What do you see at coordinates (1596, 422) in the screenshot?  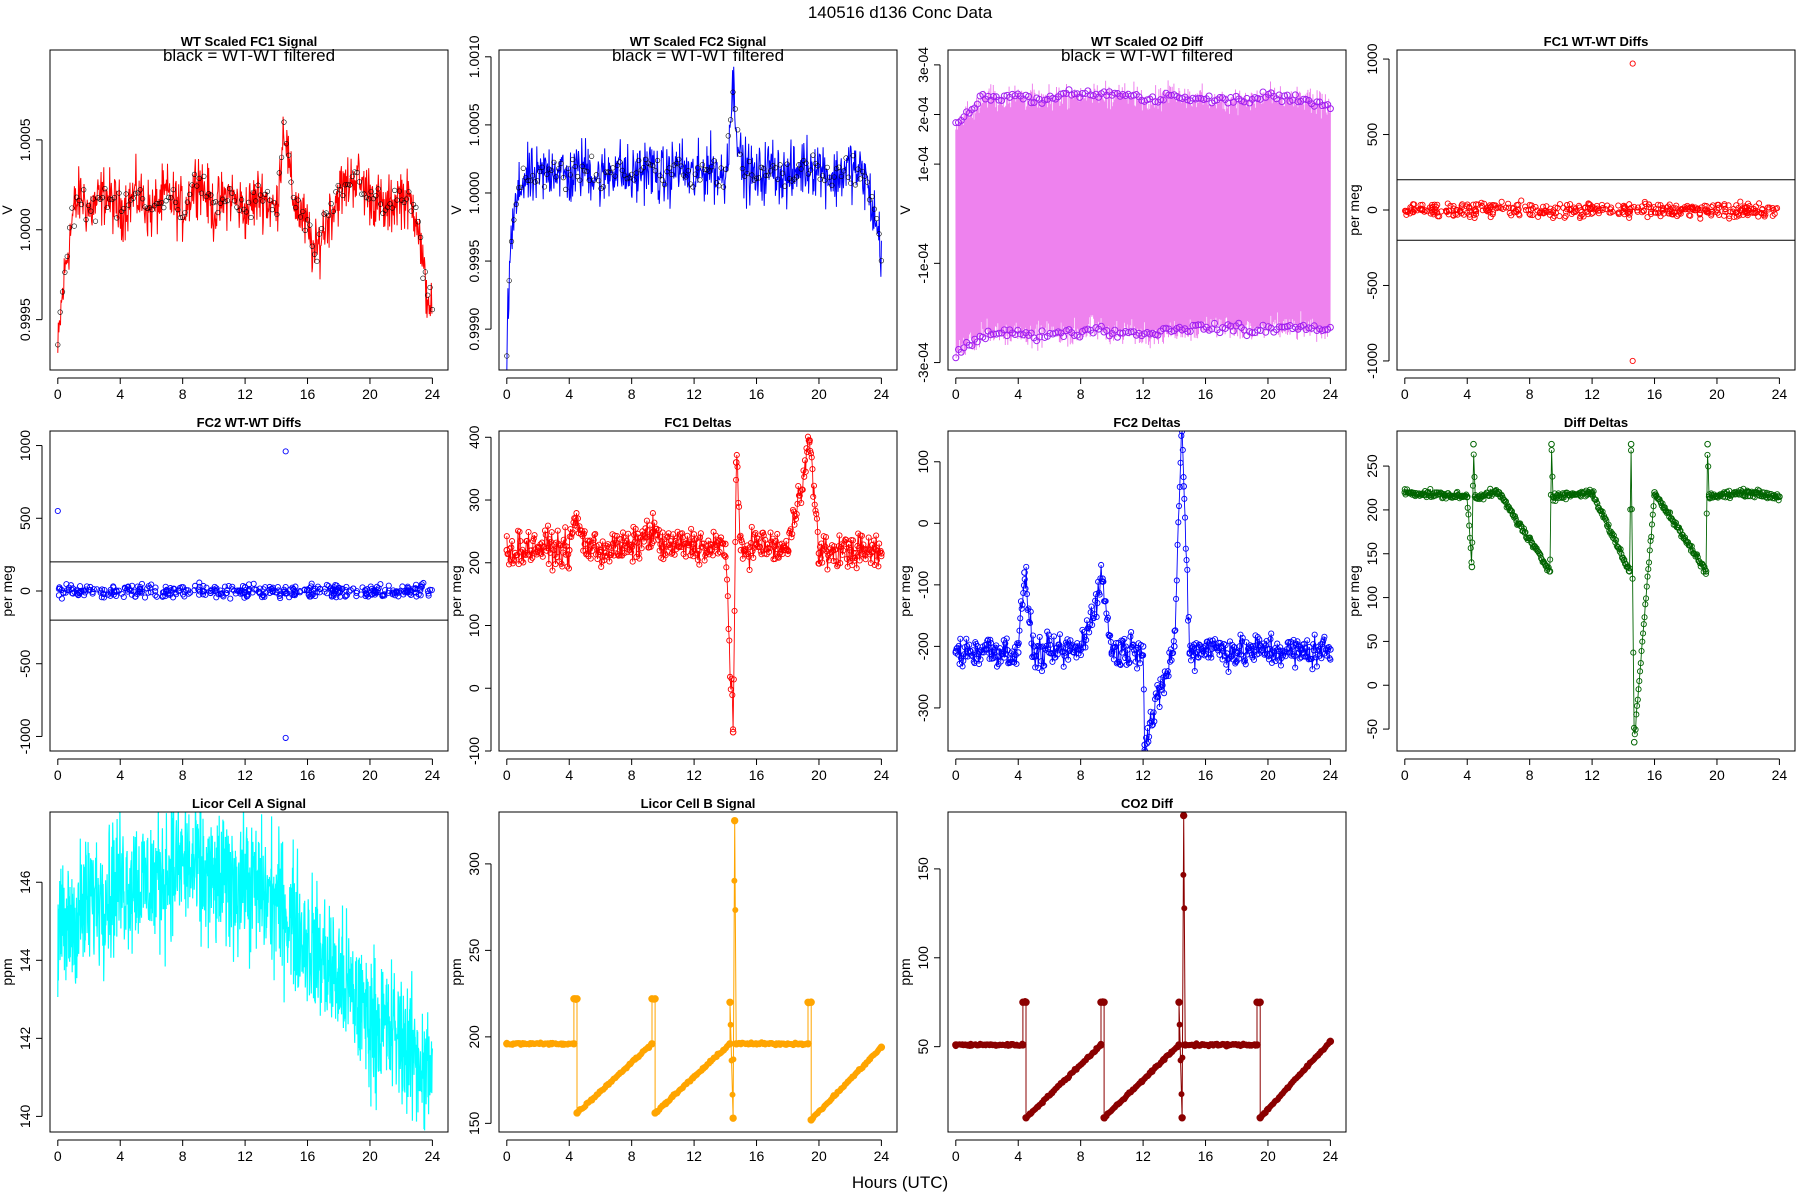 I see `panel-title: Diff Deltas` at bounding box center [1596, 422].